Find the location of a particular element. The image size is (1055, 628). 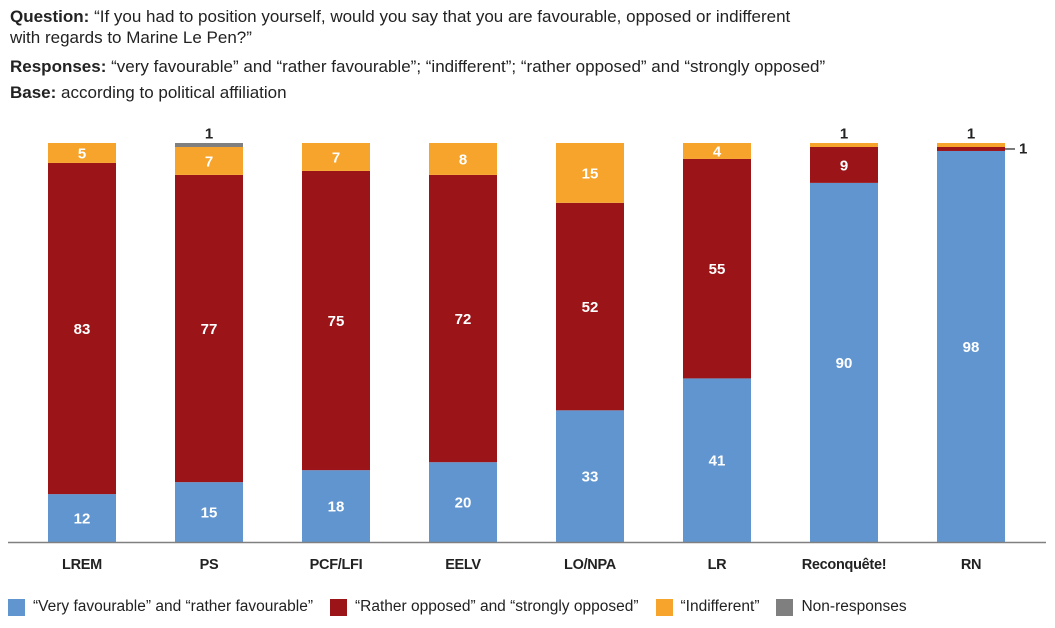

data-label-favourable: 12 is located at coordinates (82, 519).